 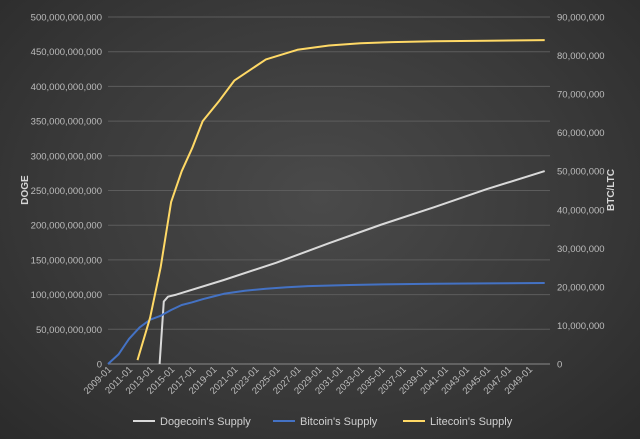 What do you see at coordinates (339, 422) in the screenshot?
I see `legend-label: Bitcoin's Supply` at bounding box center [339, 422].